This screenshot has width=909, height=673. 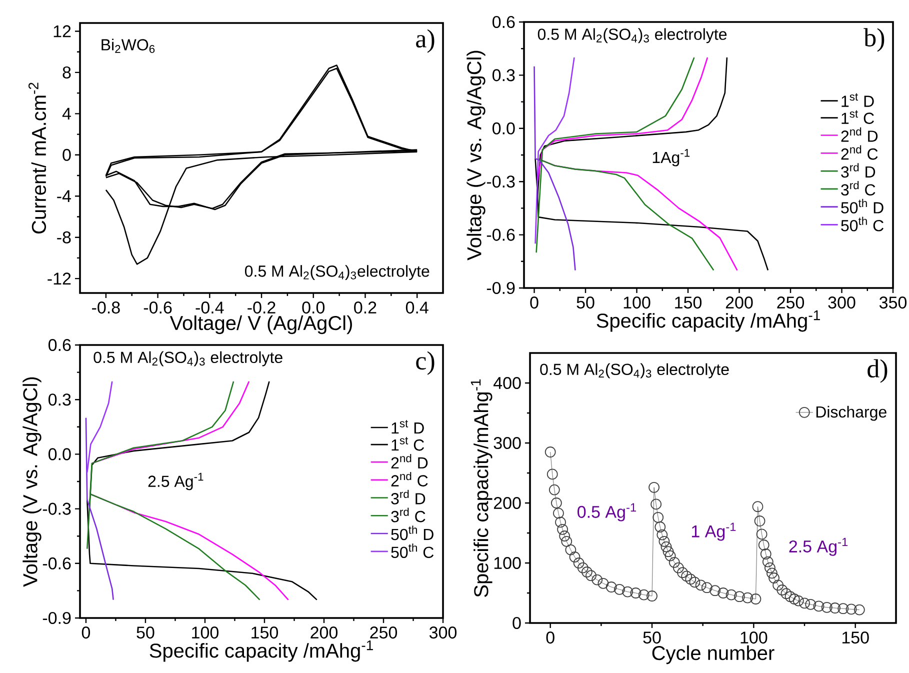 What do you see at coordinates (425, 41) in the screenshot?
I see `annotation: a)` at bounding box center [425, 41].